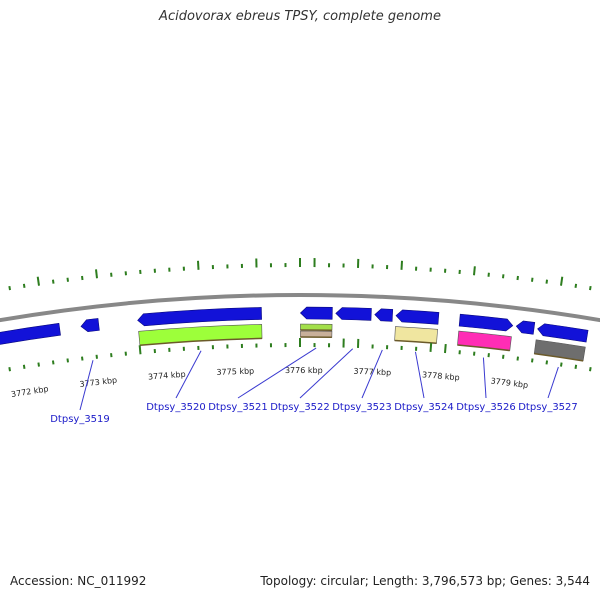 The image size is (600, 600). What do you see at coordinates (200, 335) in the screenshot?
I see `gene-feature-block` at bounding box center [200, 335].